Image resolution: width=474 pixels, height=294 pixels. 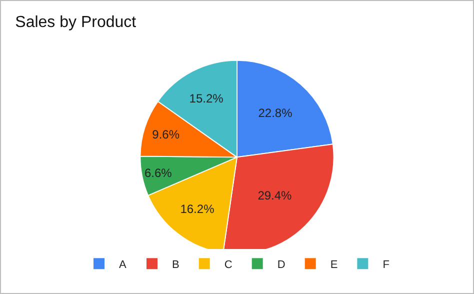 What do you see at coordinates (158, 173) in the screenshot?
I see `data-label: 6.6%` at bounding box center [158, 173].